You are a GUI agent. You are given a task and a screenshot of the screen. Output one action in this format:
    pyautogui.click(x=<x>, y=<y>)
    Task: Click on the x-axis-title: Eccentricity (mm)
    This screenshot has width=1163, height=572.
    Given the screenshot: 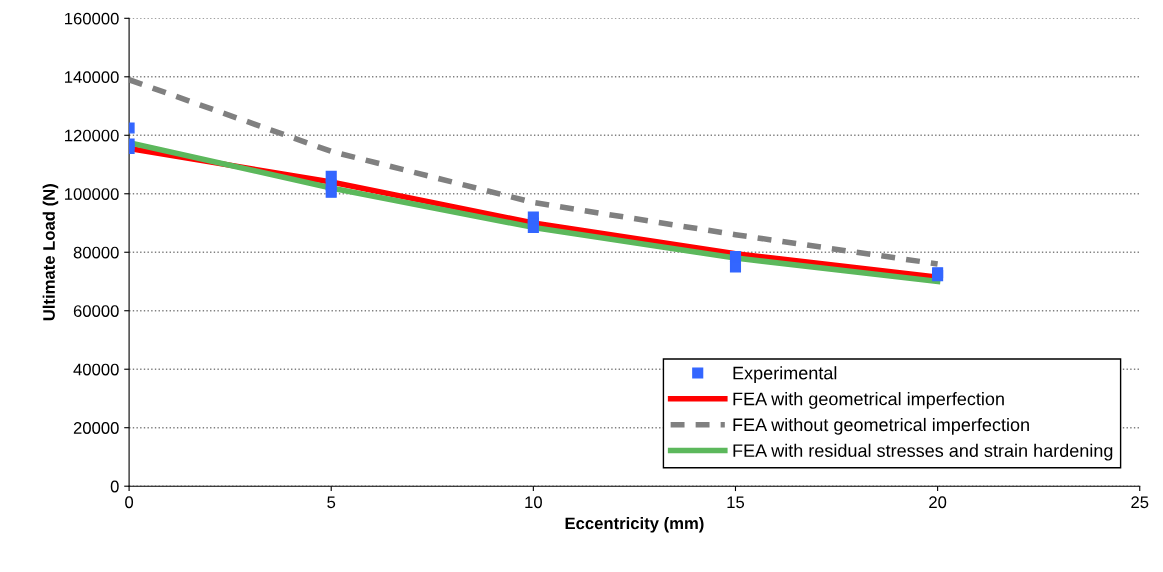 What is the action you would take?
    pyautogui.click(x=634, y=525)
    